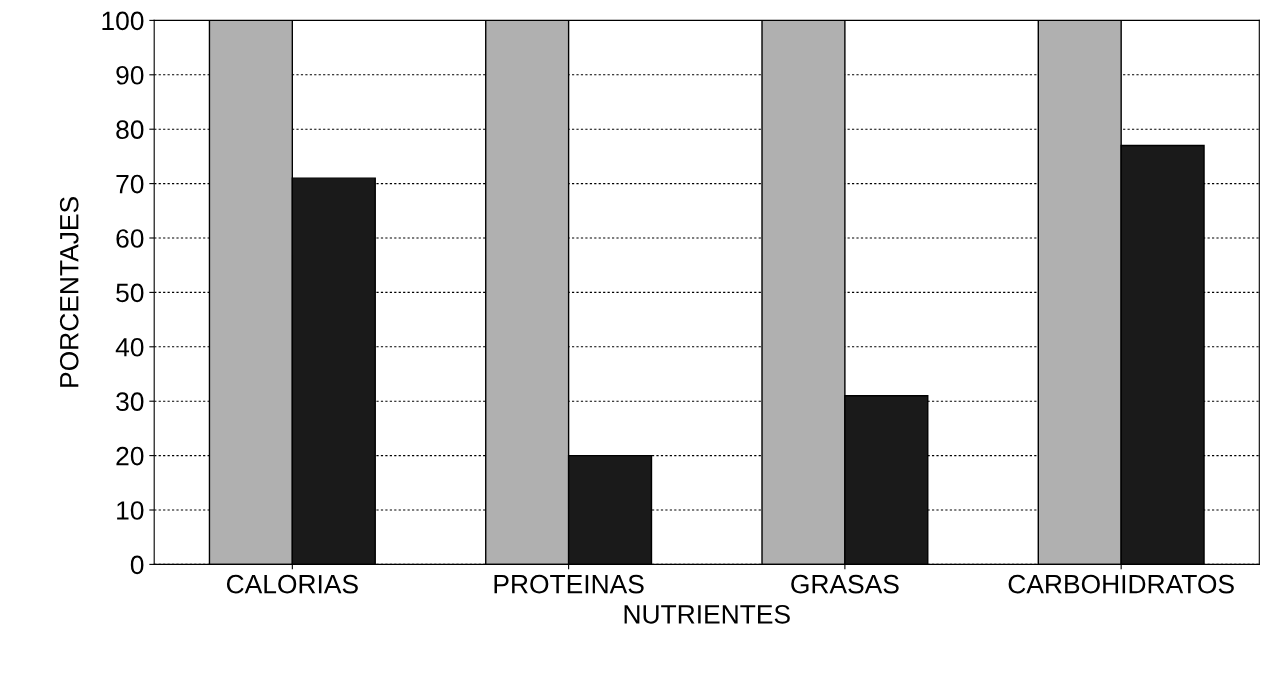 The width and height of the screenshot is (1285, 680). Describe the element at coordinates (130, 184) in the screenshot. I see `y-tick-label: 70` at that location.